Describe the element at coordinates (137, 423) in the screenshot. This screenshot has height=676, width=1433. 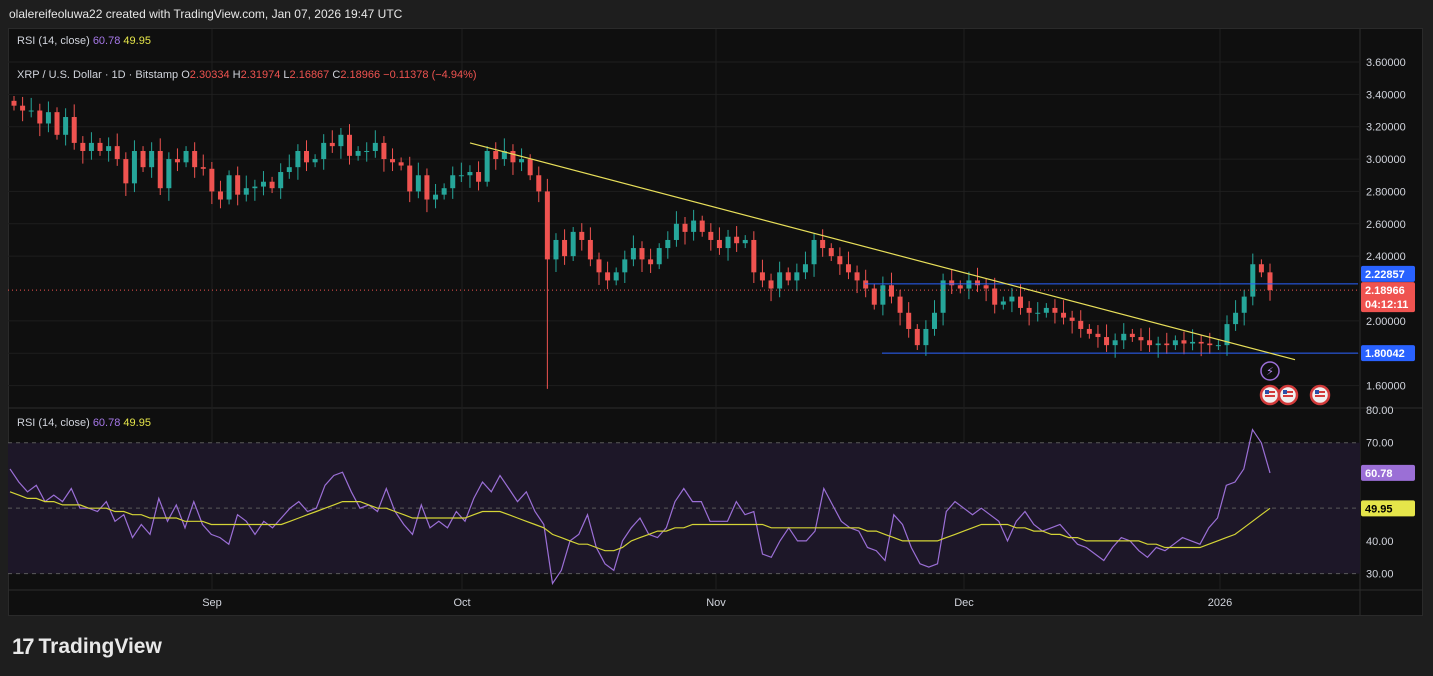
I see `rsi-legend-ma: 49.95` at that location.